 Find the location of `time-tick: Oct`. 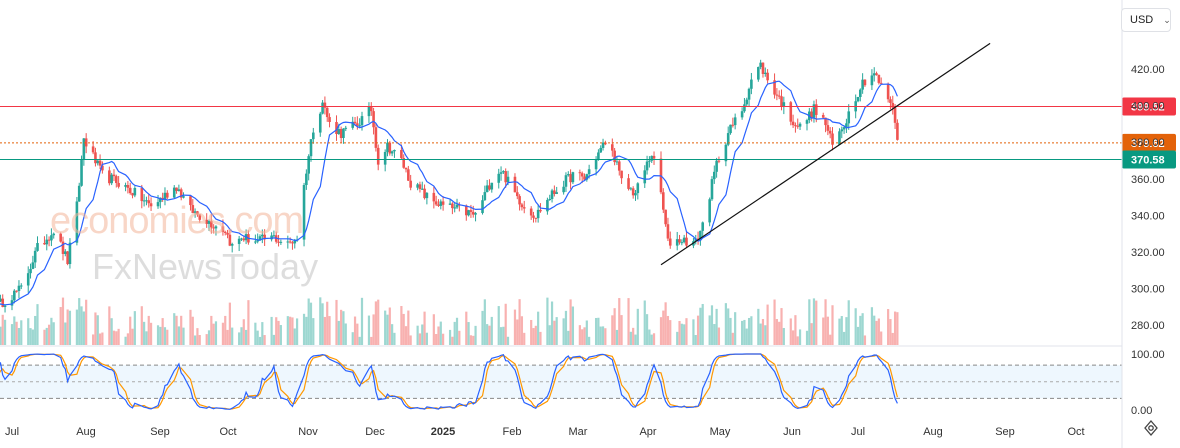

time-tick: Oct is located at coordinates (1075, 432).